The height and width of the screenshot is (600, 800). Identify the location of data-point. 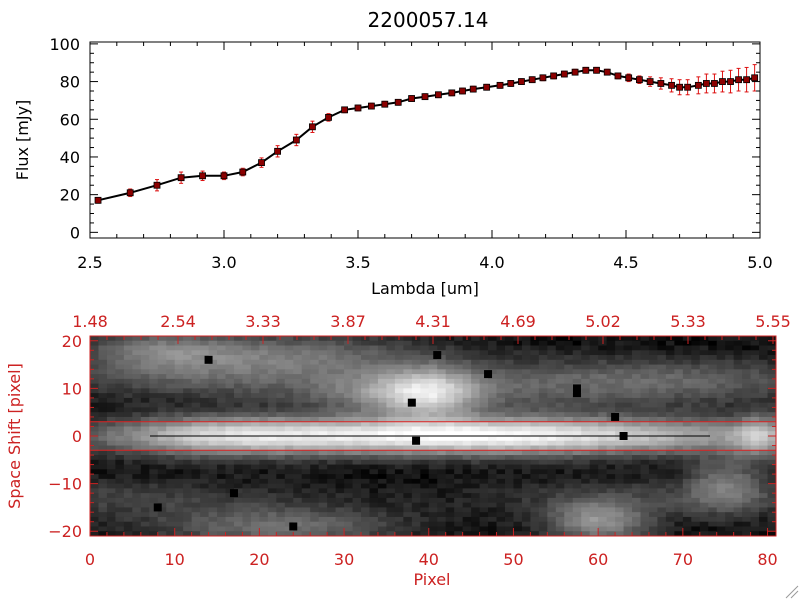
(98, 200).